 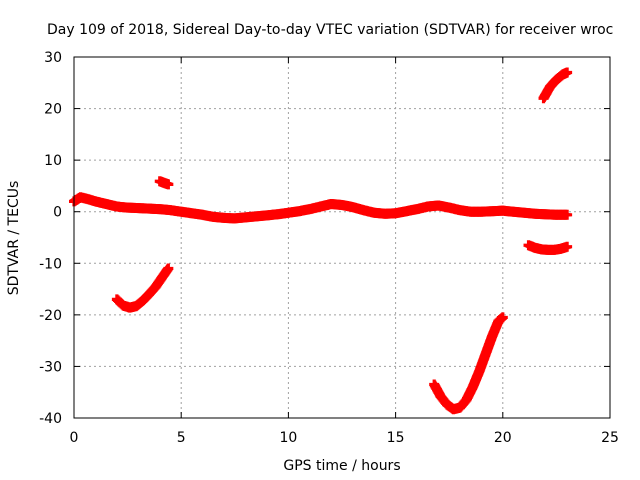 I want to click on x-tick-label: 15, so click(x=396, y=438).